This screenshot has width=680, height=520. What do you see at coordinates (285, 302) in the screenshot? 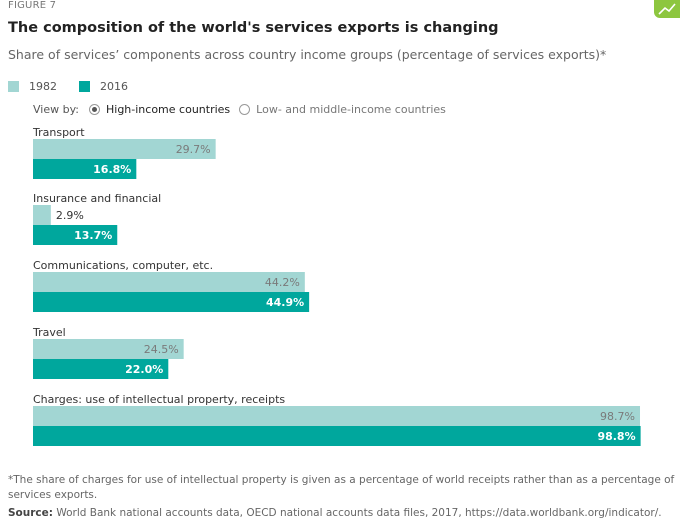
I see `data-label-2016-communications-computer-etc: 44.9%` at bounding box center [285, 302].